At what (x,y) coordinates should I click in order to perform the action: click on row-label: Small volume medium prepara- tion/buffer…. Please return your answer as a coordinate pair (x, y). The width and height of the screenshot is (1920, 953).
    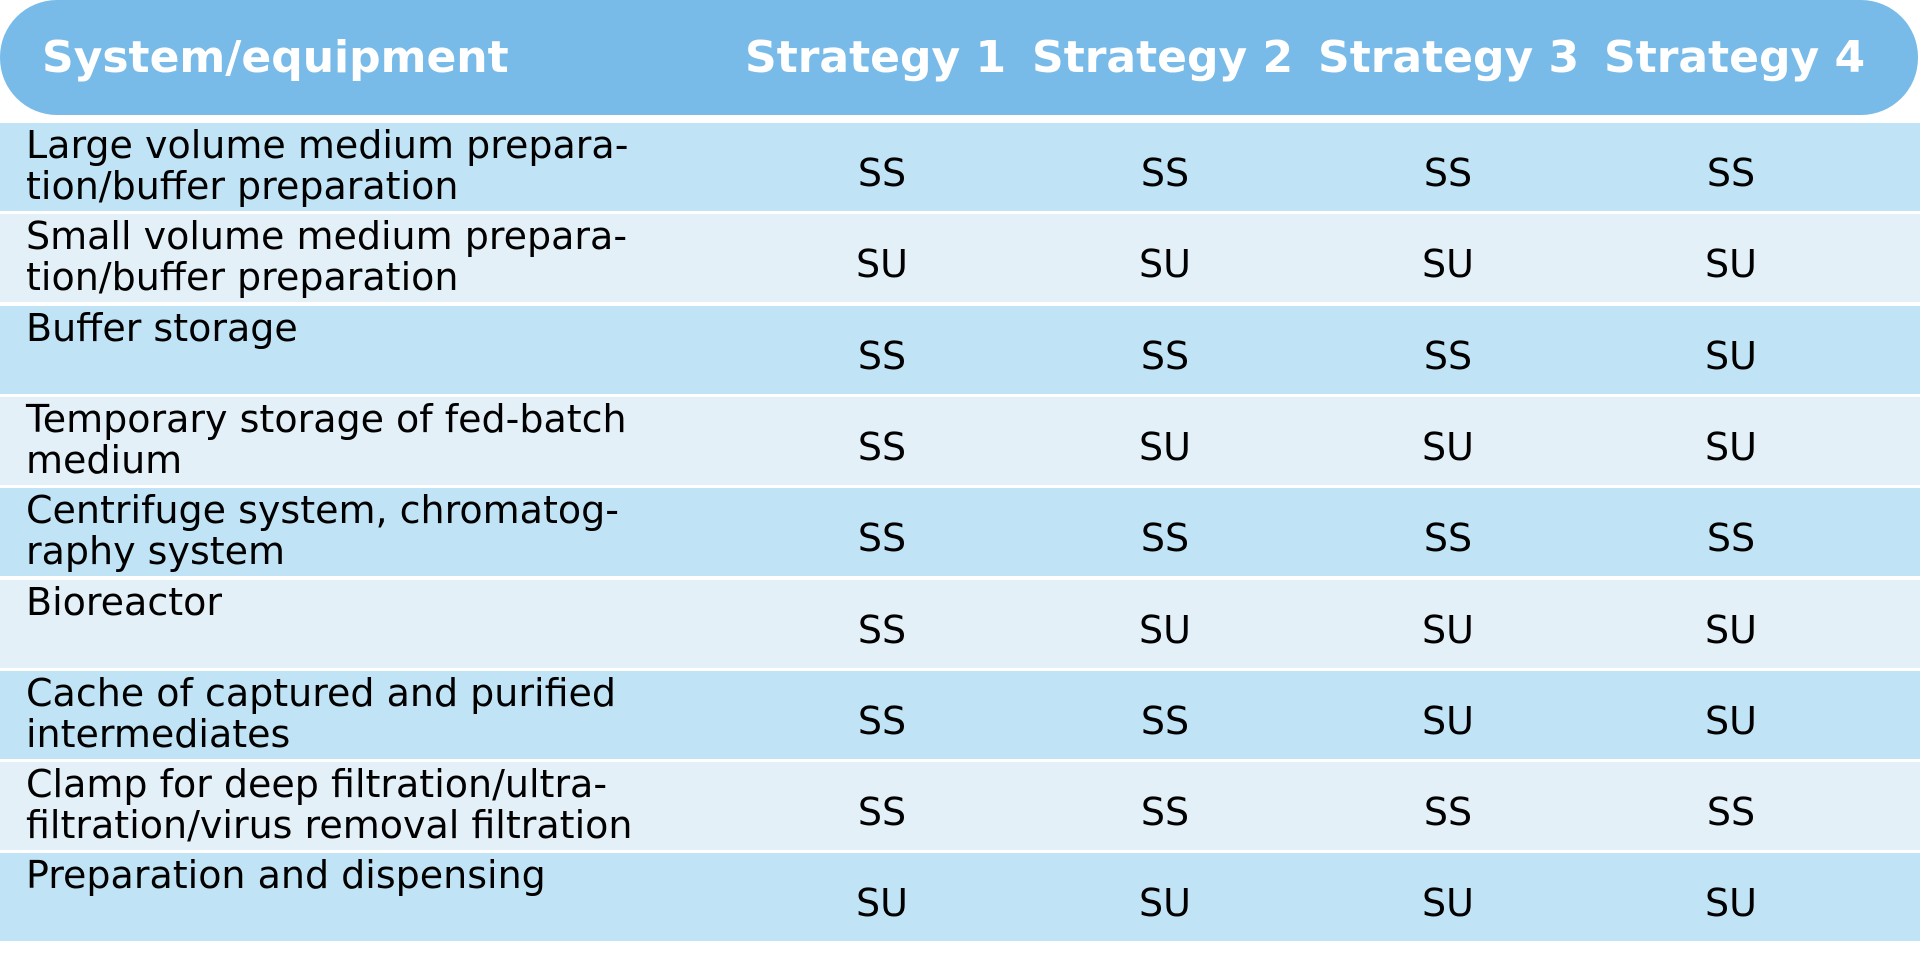
    Looking at the image, I should click on (327, 257).